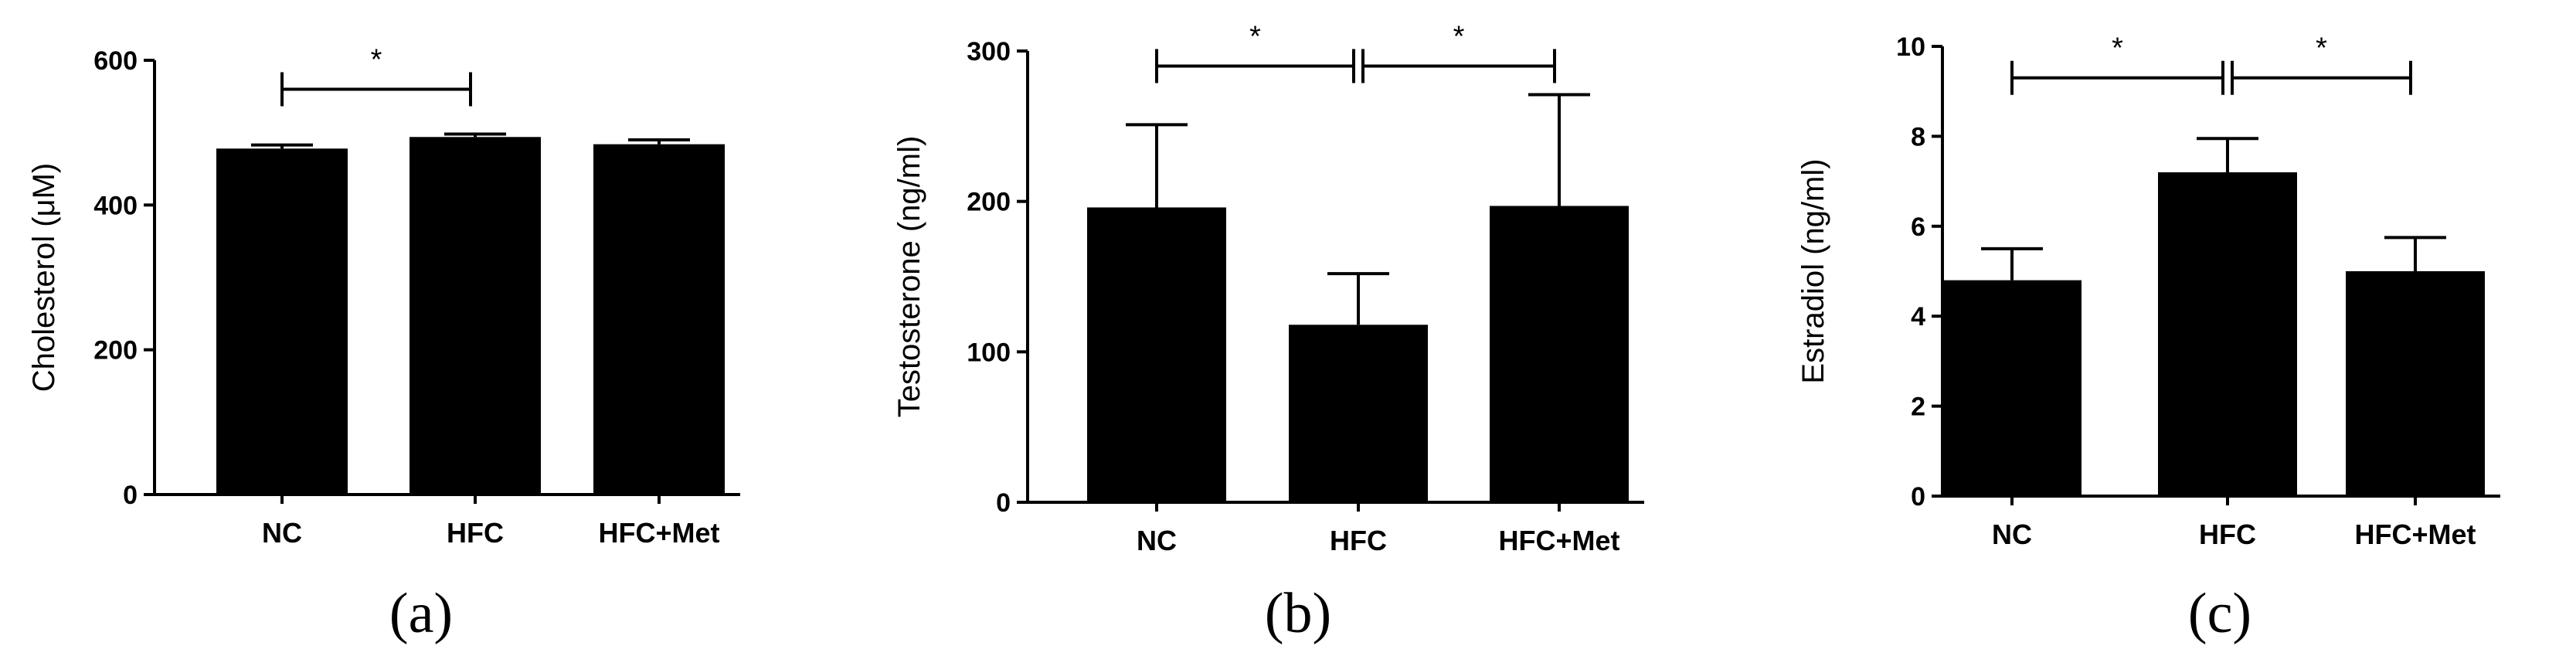  I want to click on panel-label: (b), so click(1298, 613).